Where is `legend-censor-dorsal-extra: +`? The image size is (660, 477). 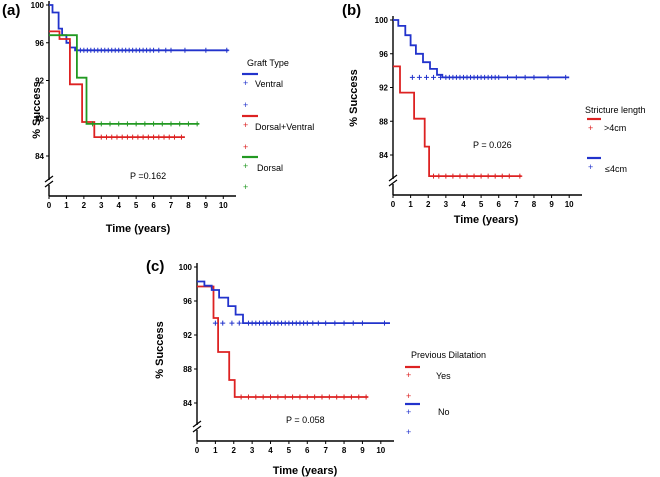
legend-censor-dorsal-extra: + is located at coordinates (245, 187).